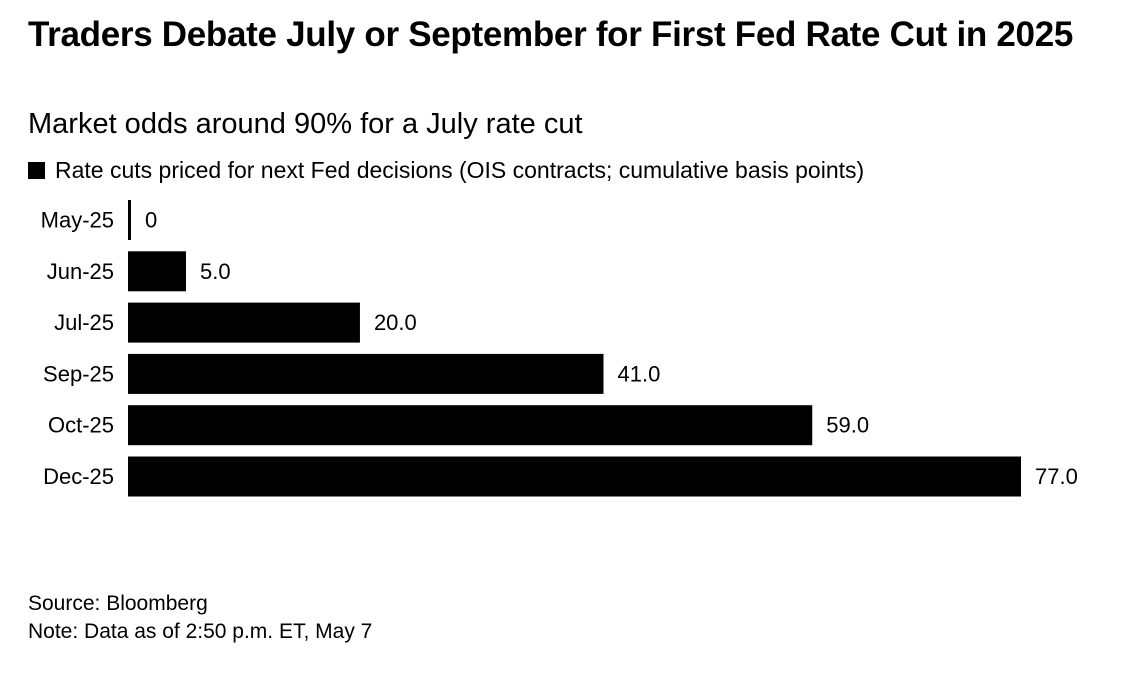 The width and height of the screenshot is (1126, 674). I want to click on data-label: 5.0, so click(215, 271).